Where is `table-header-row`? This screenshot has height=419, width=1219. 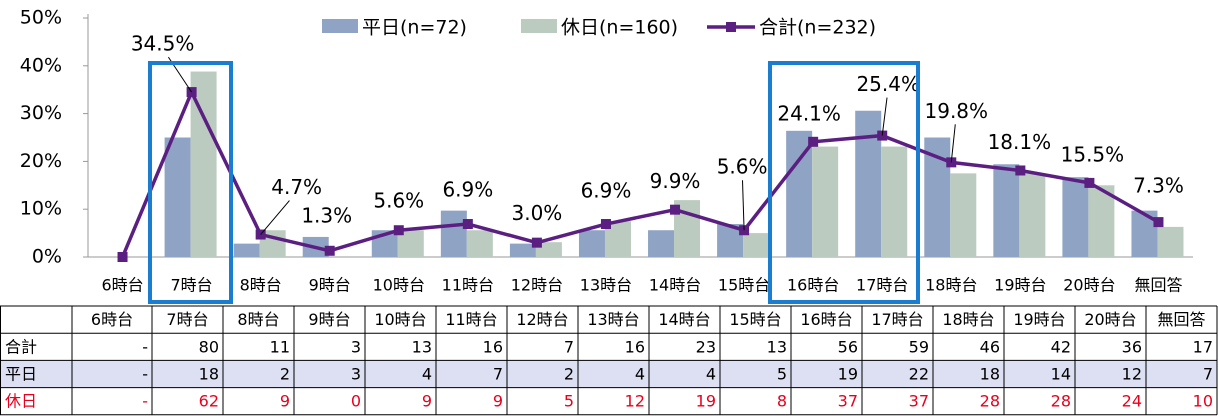
table-header-row is located at coordinates (608, 320).